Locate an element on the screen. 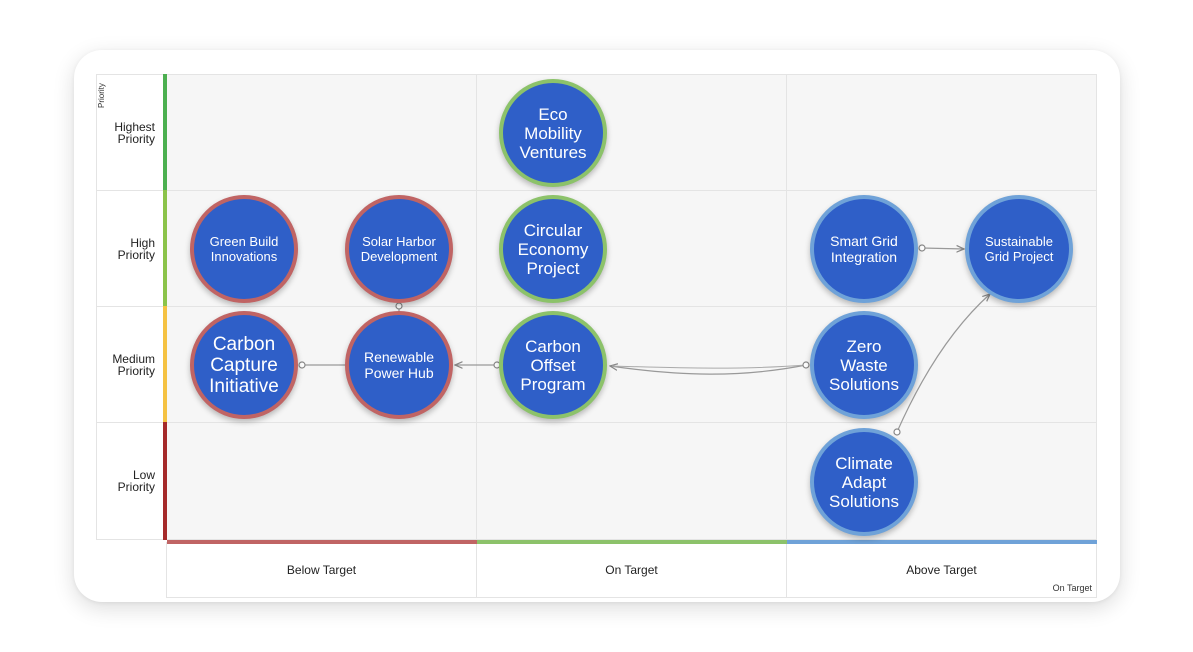  row-label-low: Low Priority is located at coordinates (136, 481).